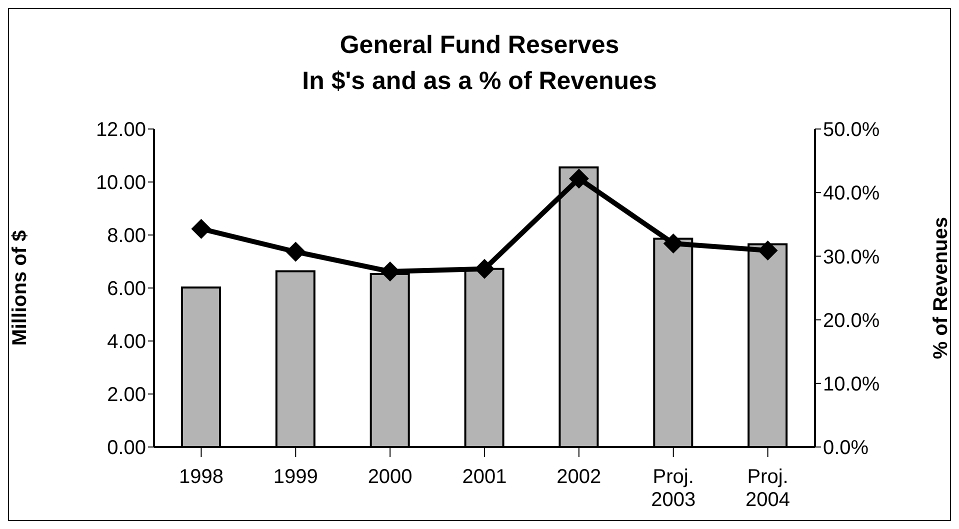  Describe the element at coordinates (295, 477) in the screenshot. I see `x-tick-label: 1999` at that location.